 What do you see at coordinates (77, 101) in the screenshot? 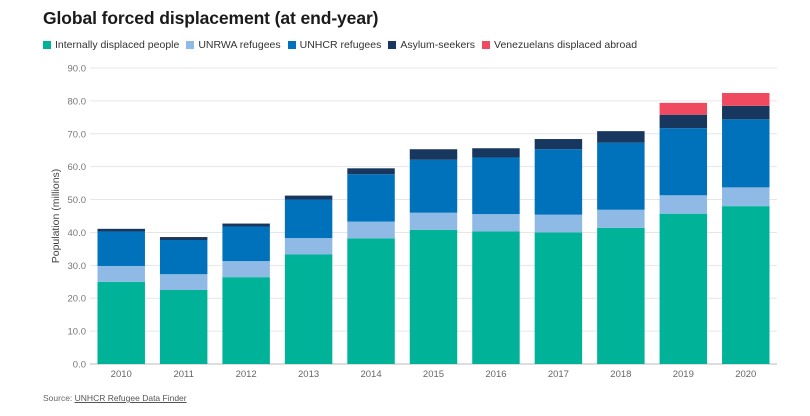
I see `y-tick-label: 80.0` at bounding box center [77, 101].